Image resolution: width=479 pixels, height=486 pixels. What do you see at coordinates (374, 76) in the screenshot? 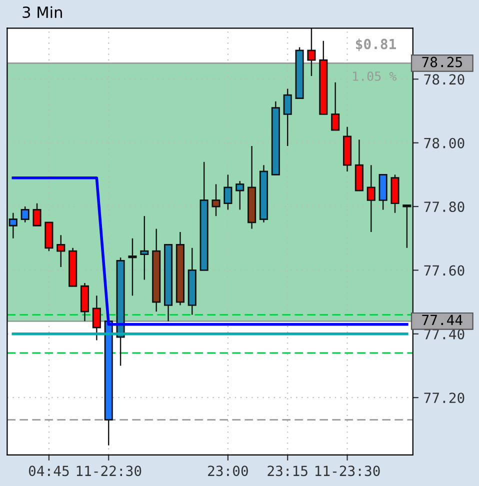
I see `annotation: 1.05 %` at bounding box center [374, 76].